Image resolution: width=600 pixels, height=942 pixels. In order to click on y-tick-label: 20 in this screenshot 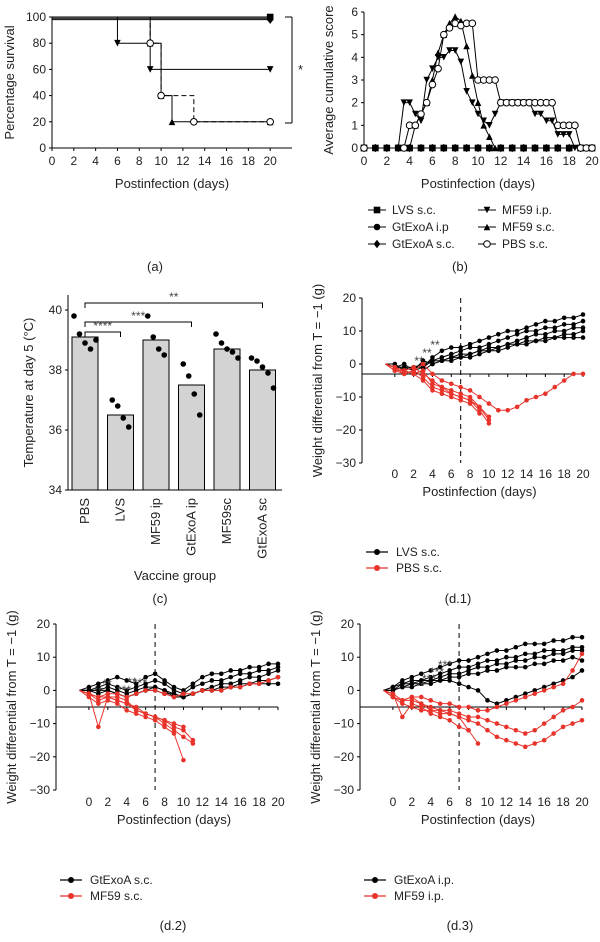, I will do `click(348, 624)`.